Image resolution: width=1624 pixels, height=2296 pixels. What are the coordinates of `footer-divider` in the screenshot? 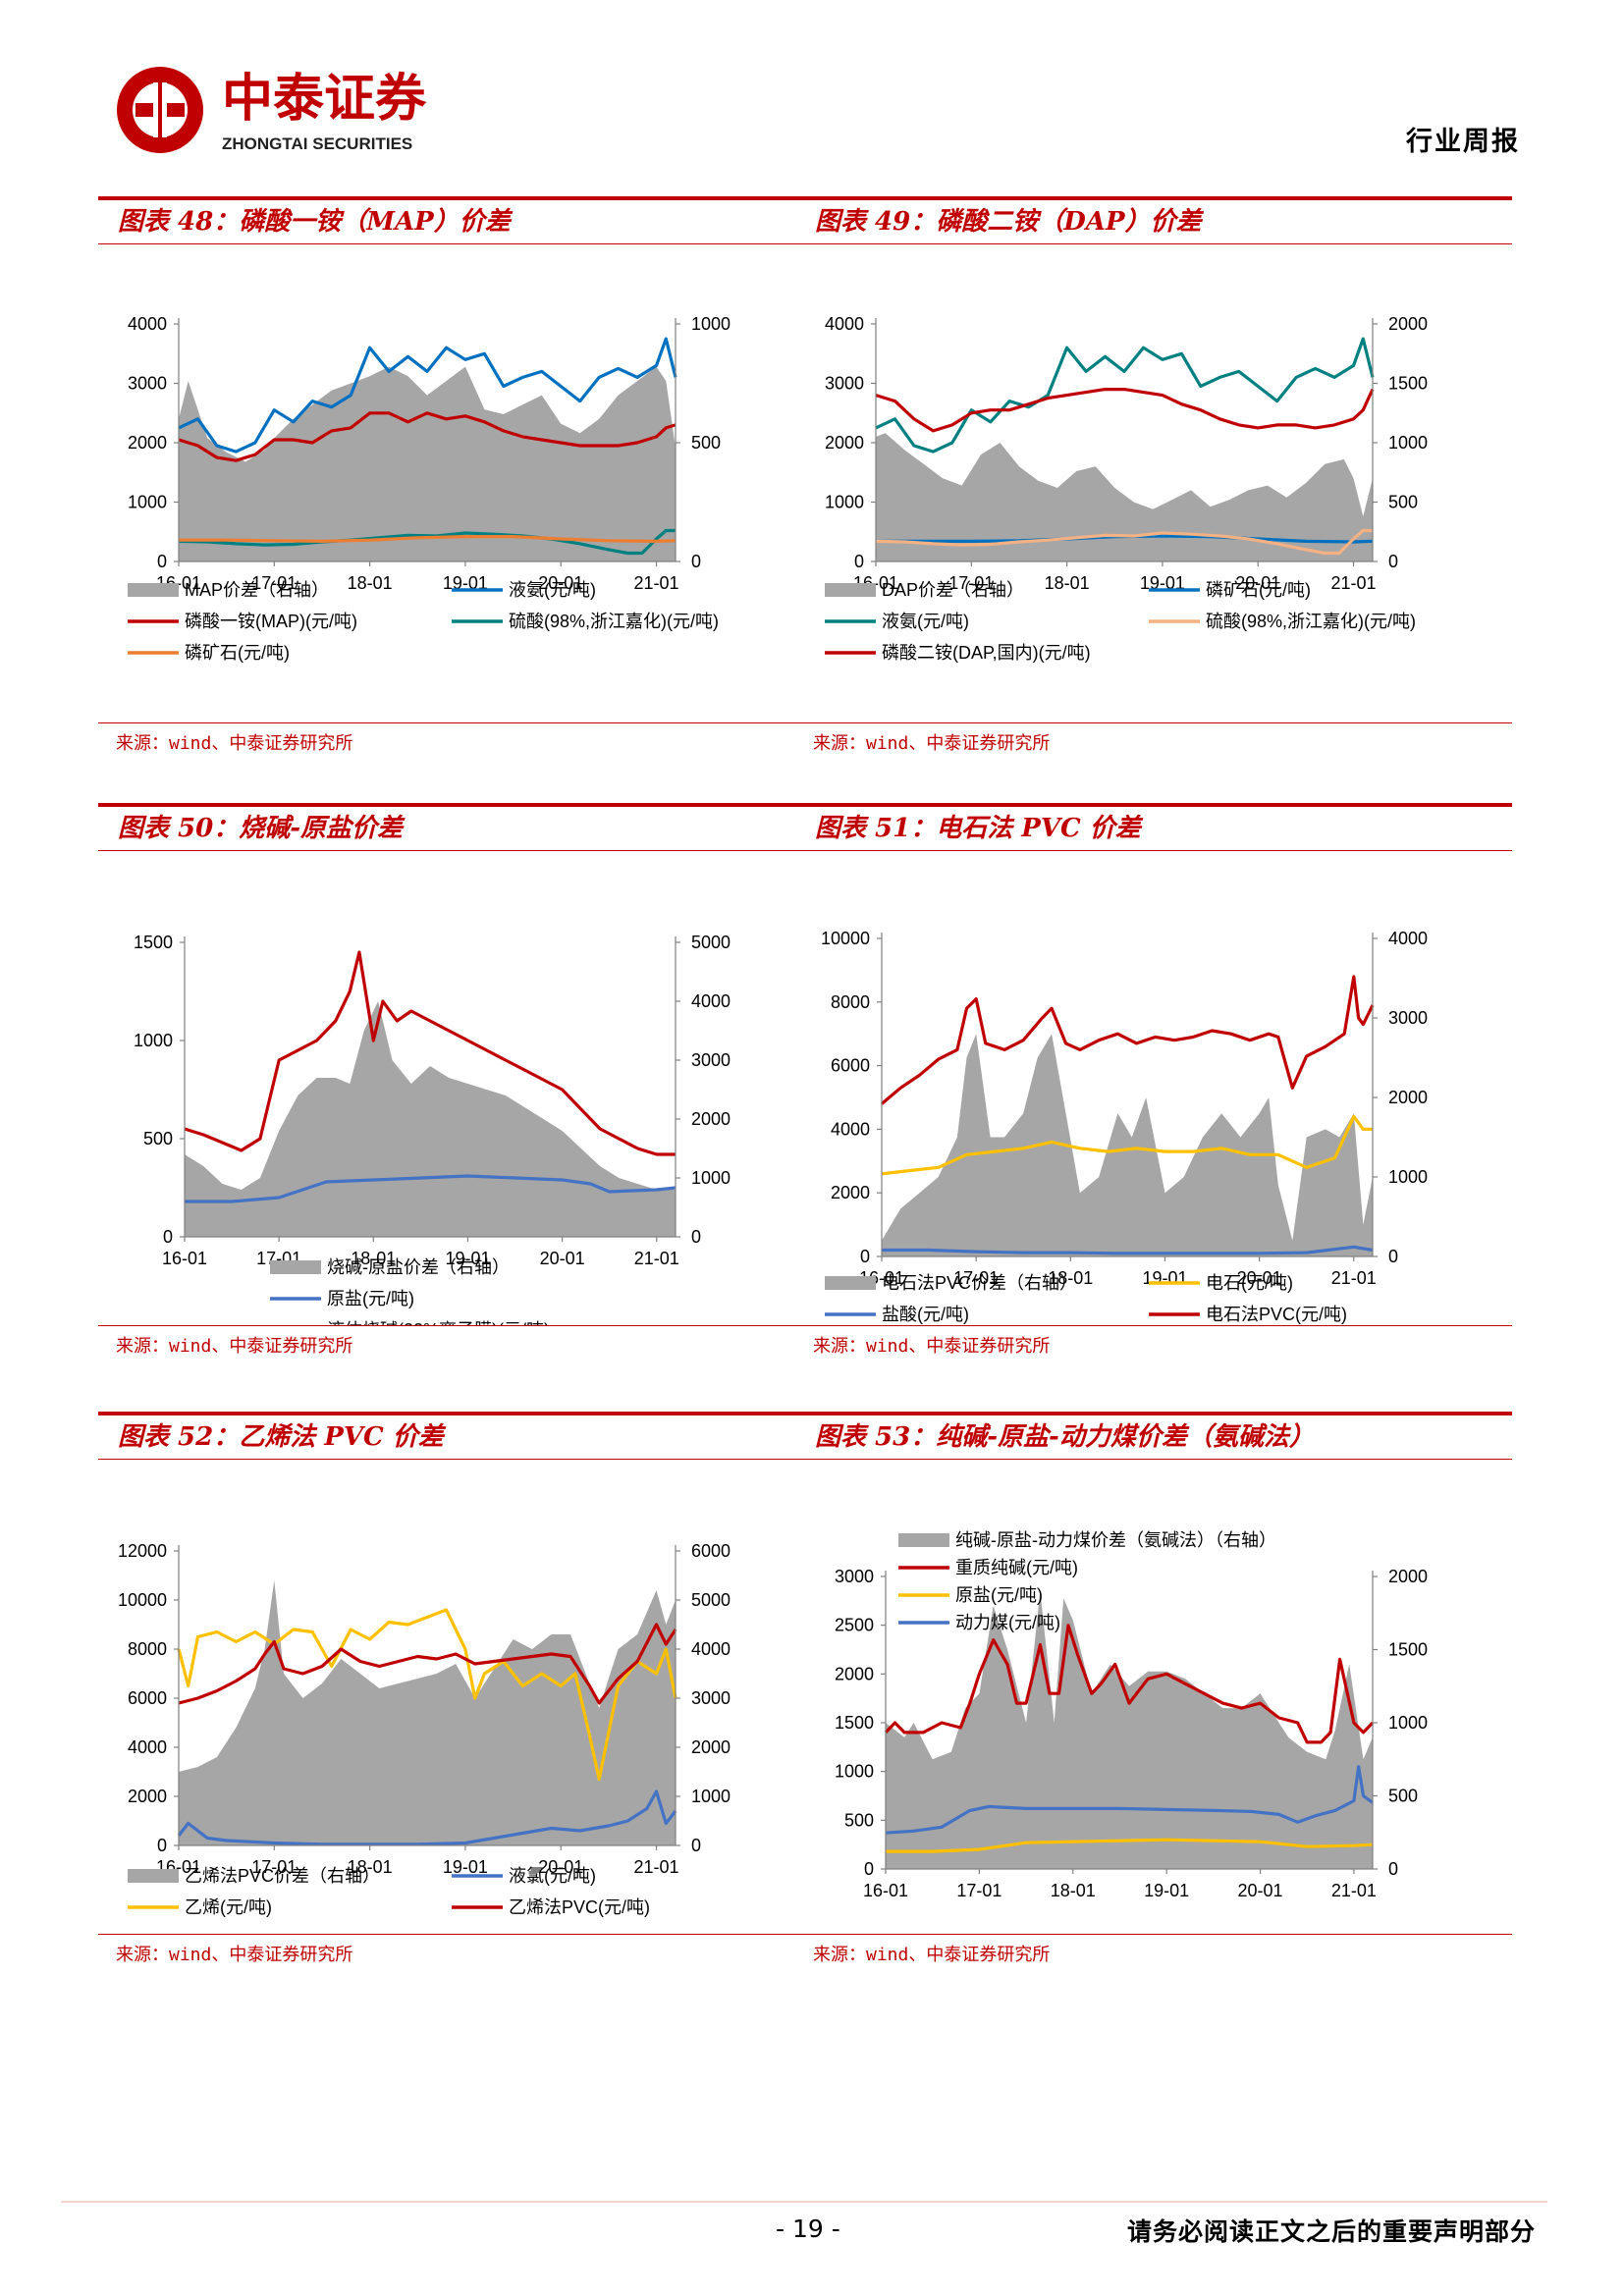 It's located at (804, 2202).